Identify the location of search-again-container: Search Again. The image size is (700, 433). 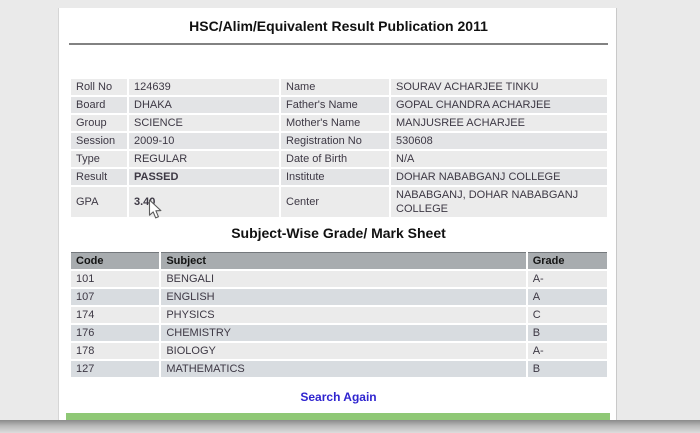
(338, 397).